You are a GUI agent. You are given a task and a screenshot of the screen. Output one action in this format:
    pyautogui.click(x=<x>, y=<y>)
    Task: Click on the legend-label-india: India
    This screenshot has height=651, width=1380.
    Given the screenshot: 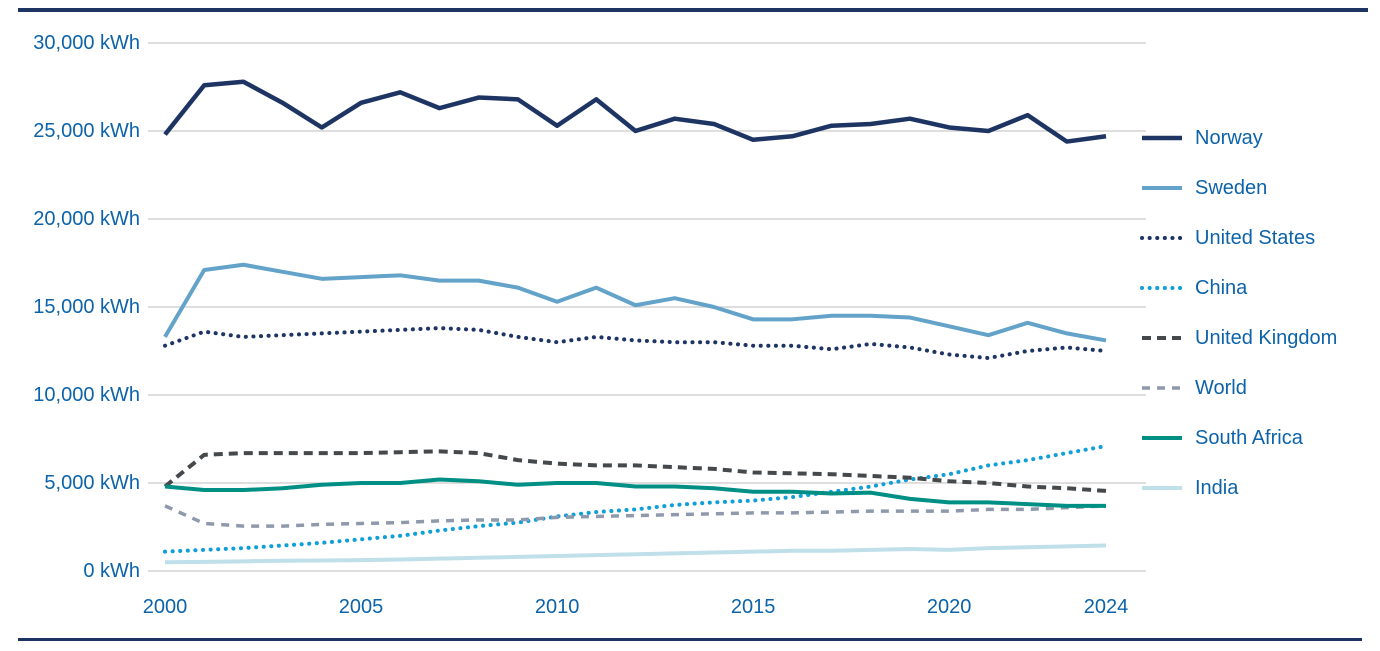 What is the action you would take?
    pyautogui.click(x=1217, y=487)
    